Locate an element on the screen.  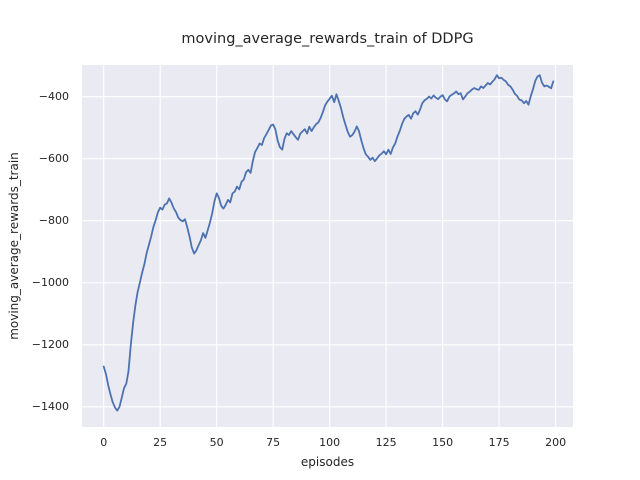
y-tick-label: −1200 is located at coordinates (50, 344).